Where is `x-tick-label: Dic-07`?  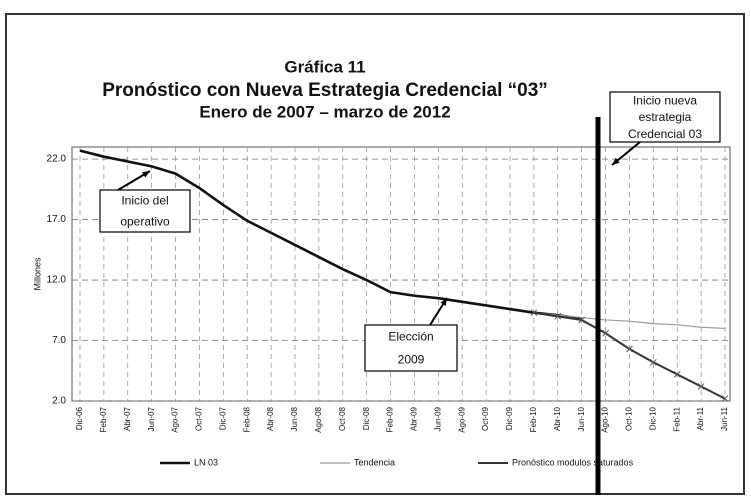 x-tick-label: Dic-07 is located at coordinates (222, 418).